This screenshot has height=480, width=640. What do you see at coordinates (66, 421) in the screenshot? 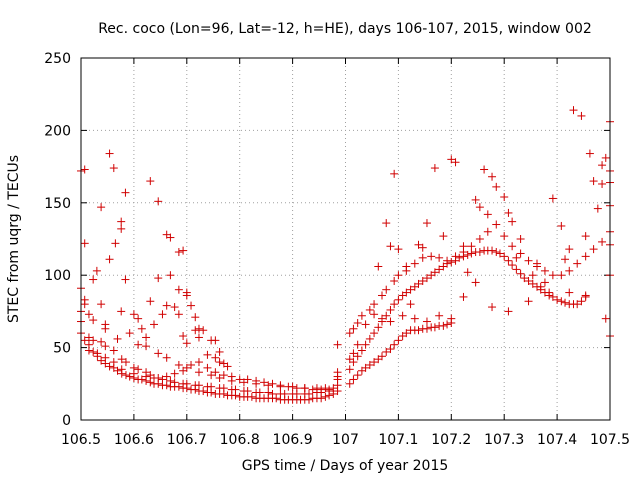
I see `y-tick-label: 0` at bounding box center [66, 421].